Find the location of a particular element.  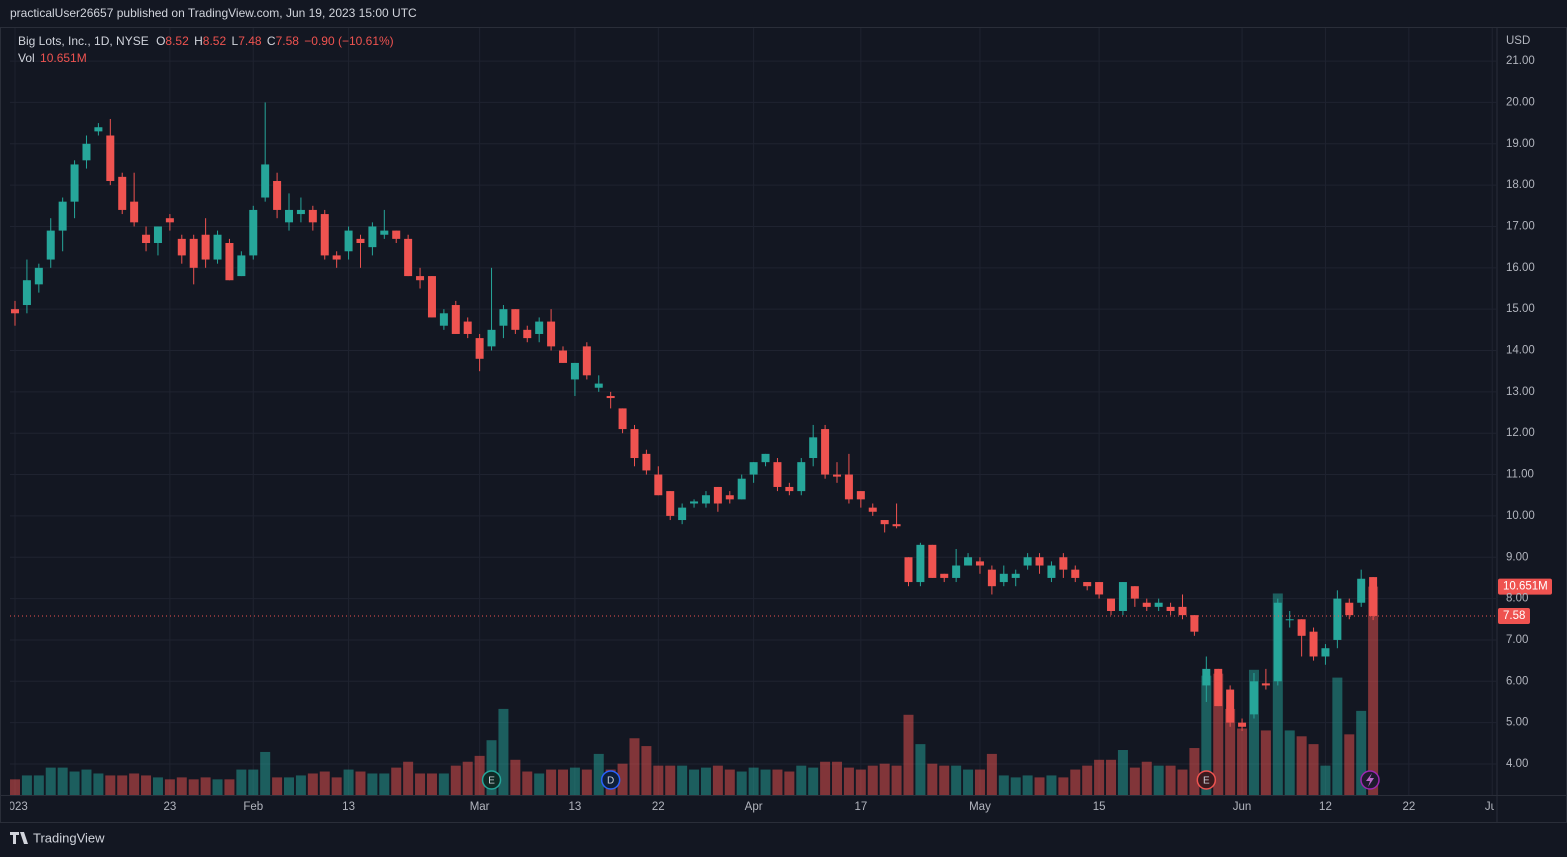

volume-tag-label: 10.651M is located at coordinates (1525, 587).